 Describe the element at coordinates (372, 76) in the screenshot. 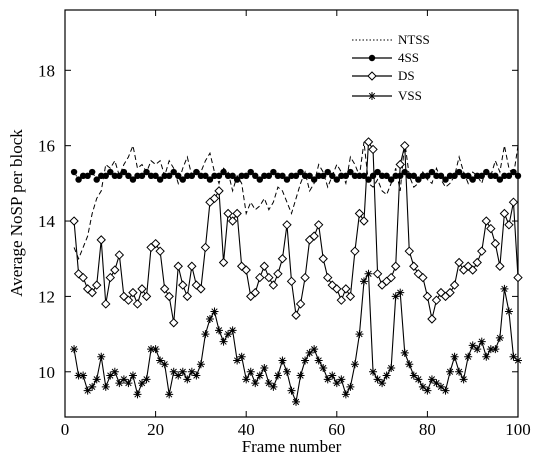

I see `legend-marker-ds` at that location.